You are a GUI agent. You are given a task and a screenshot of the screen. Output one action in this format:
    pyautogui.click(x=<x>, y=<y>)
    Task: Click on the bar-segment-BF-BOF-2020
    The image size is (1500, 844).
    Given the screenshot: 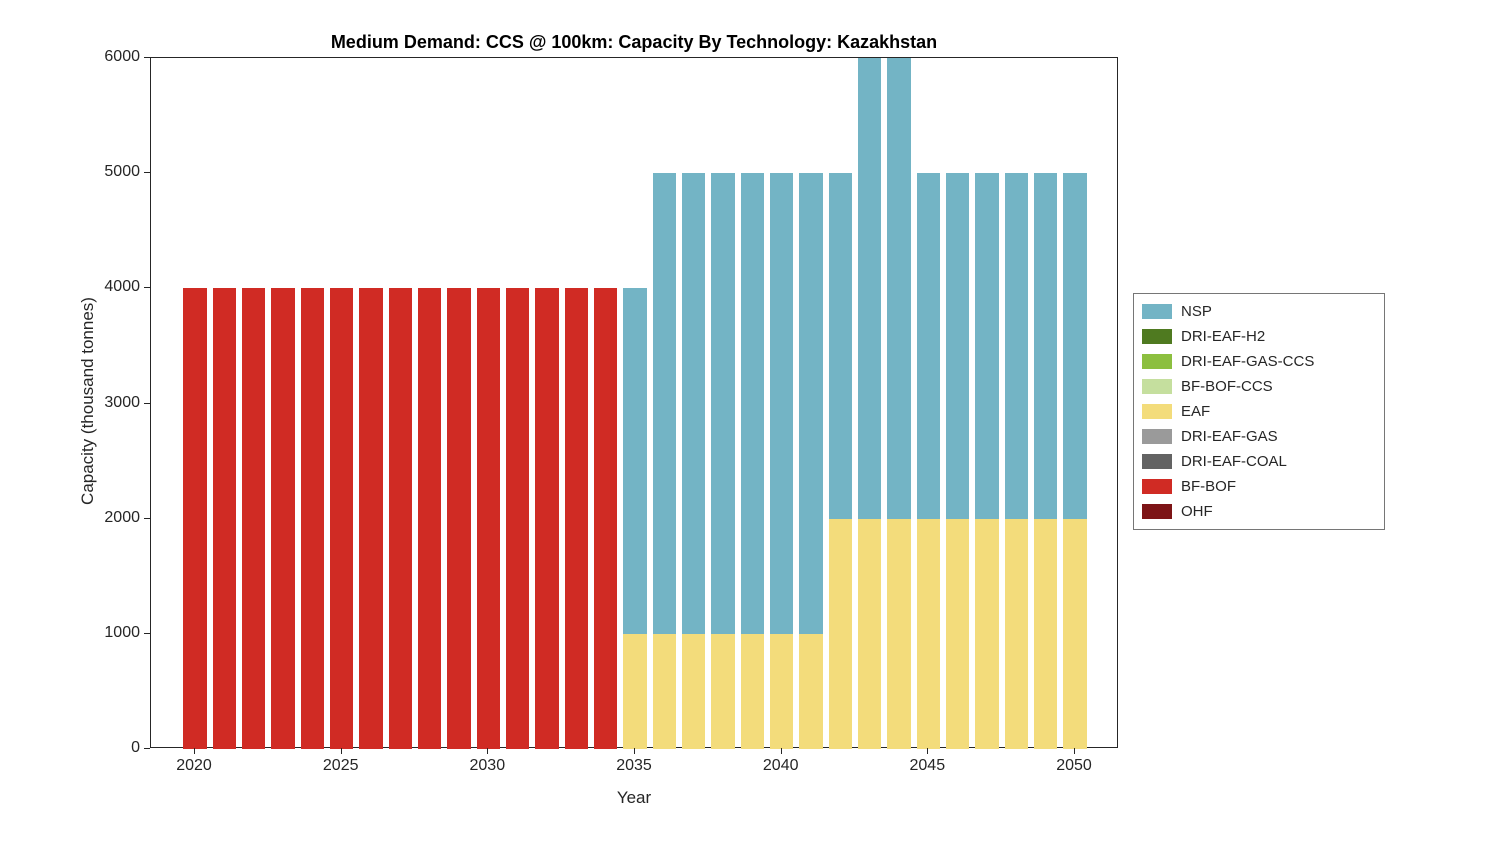 What is the action you would take?
    pyautogui.click(x=195, y=518)
    